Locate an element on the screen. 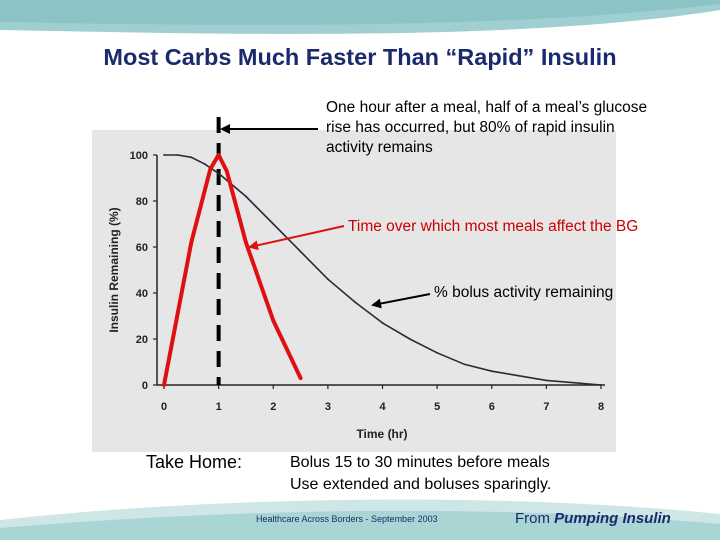 This screenshot has height=540, width=720. top-band is located at coordinates (360, 17).